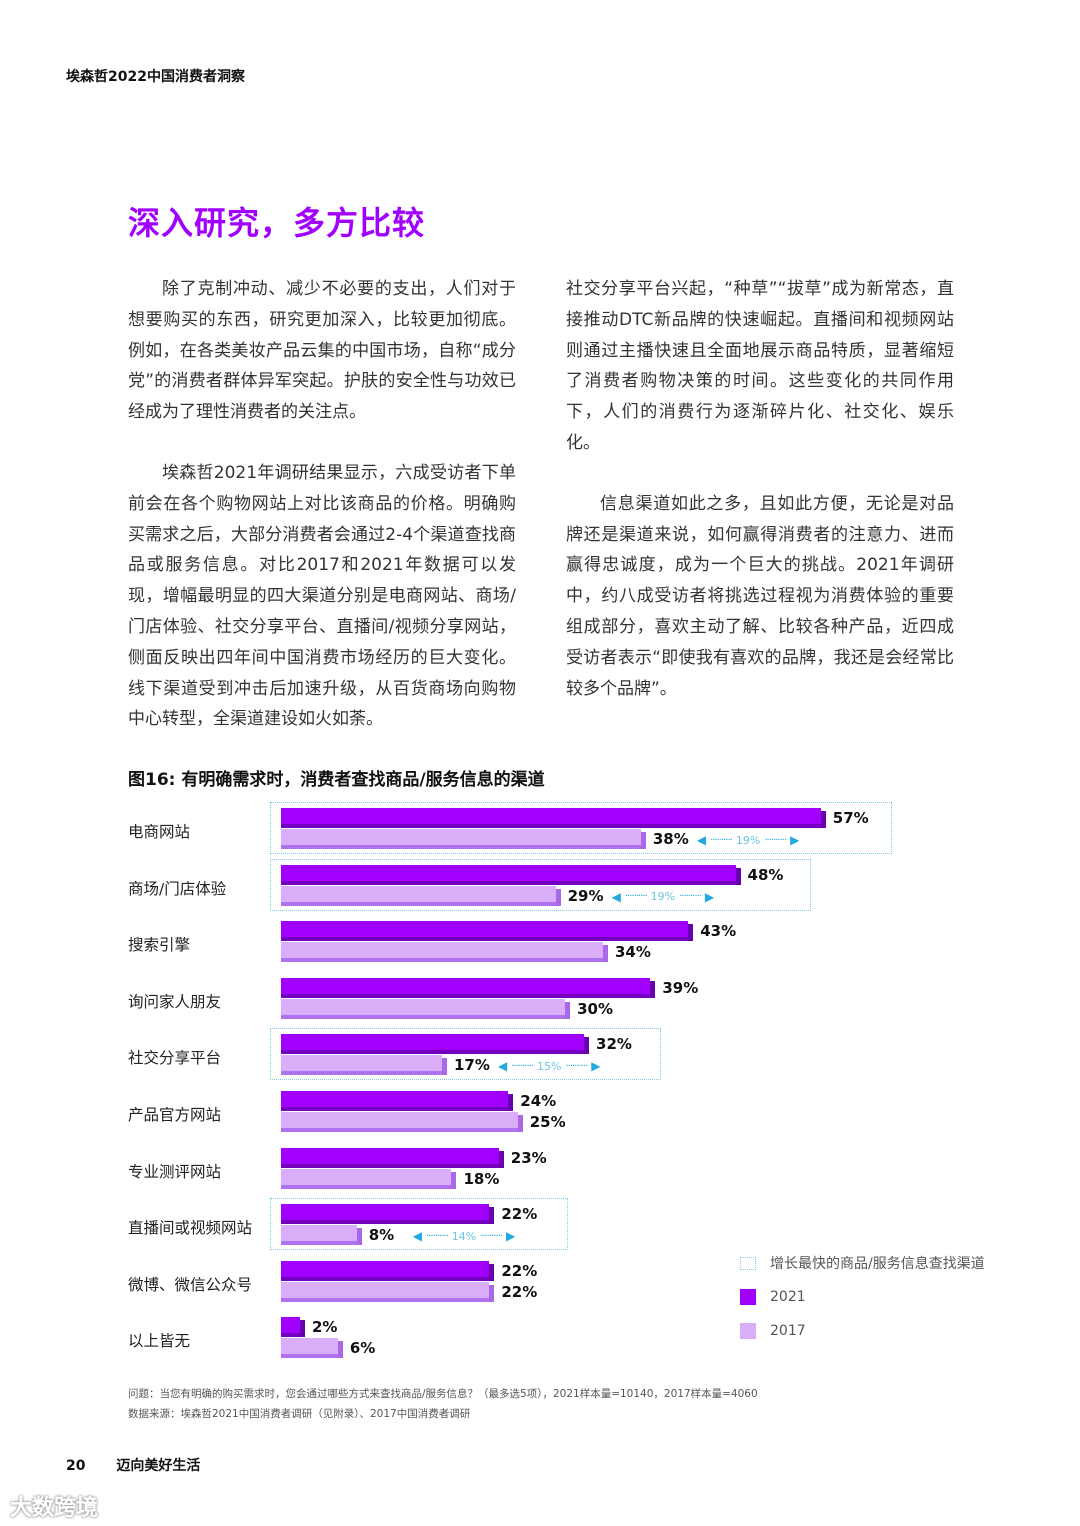 Image resolution: width=1080 pixels, height=1526 pixels. I want to click on category-label: 社交分享平台, so click(175, 1058).